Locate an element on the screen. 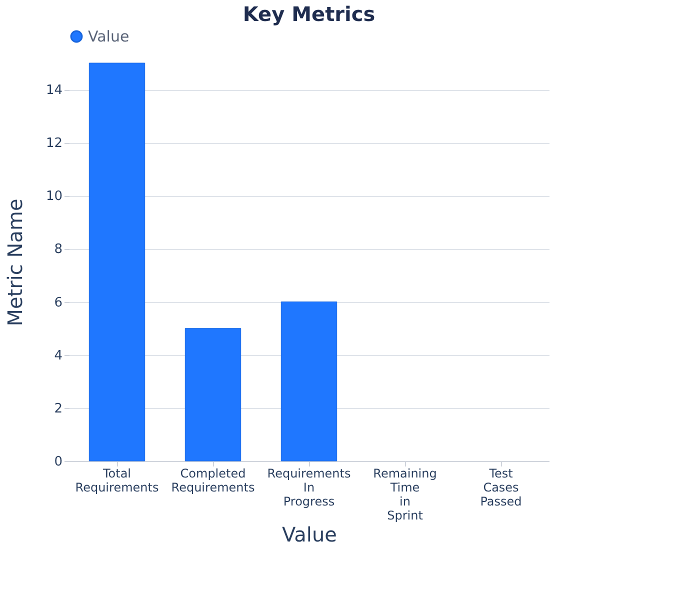 Image resolution: width=684 pixels, height=593 pixels. y-tick-label: 6 is located at coordinates (58, 302).